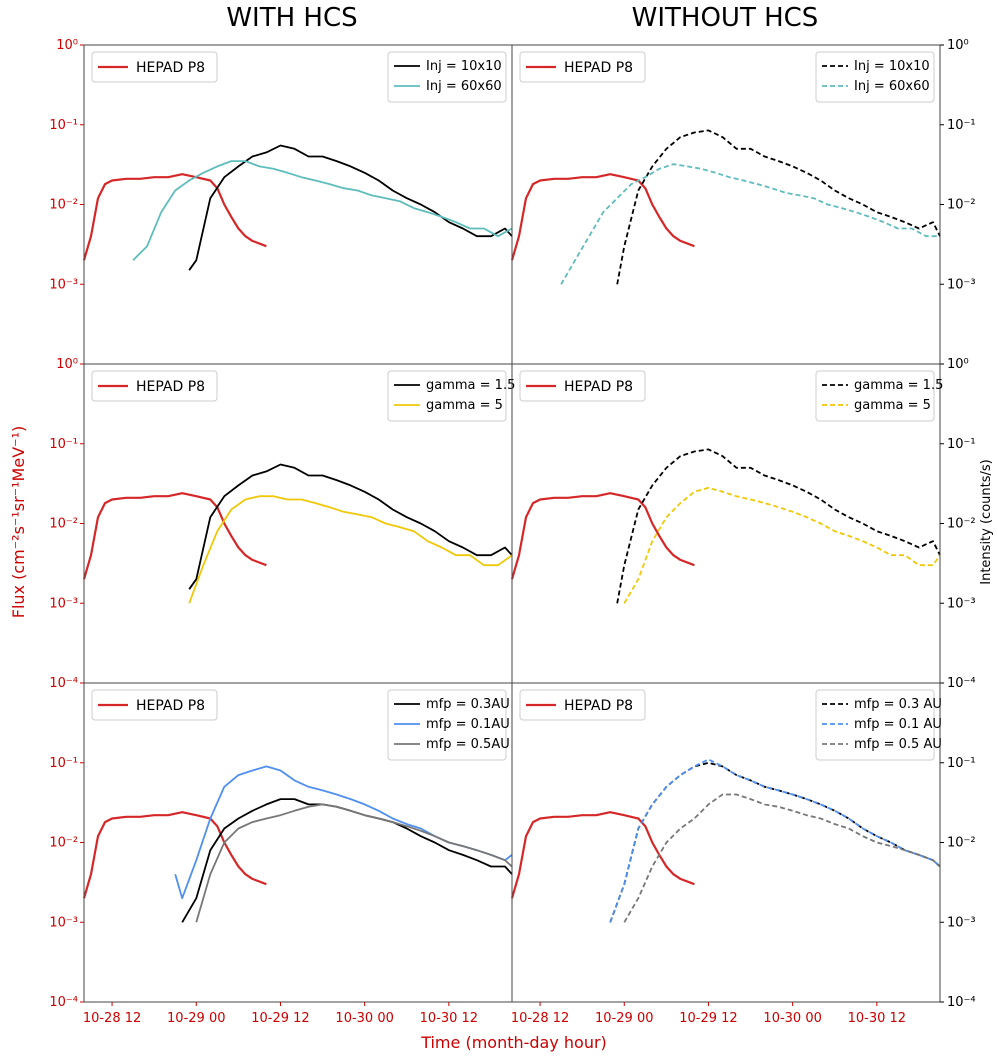  I want to click on x-tick-label: 10-29 12, so click(280, 1018).